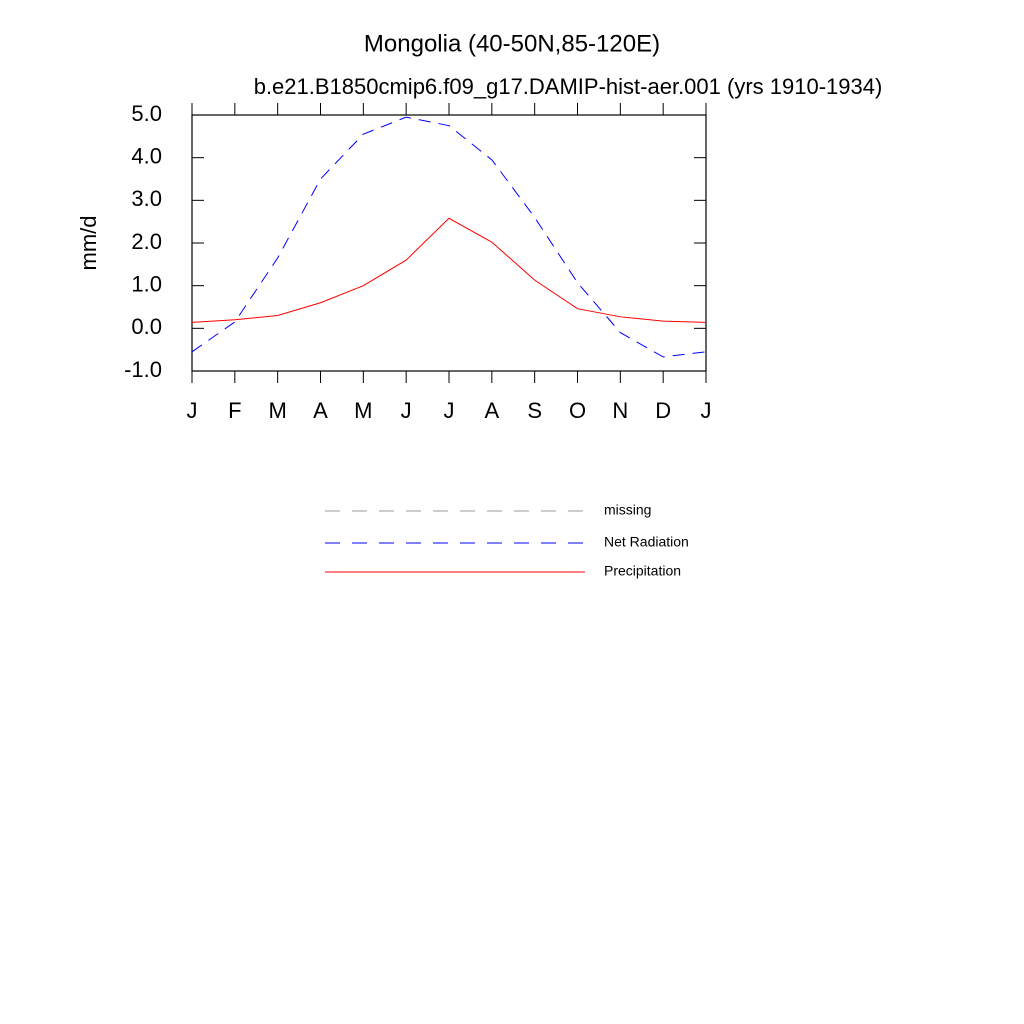 The height and width of the screenshot is (1024, 1024). Describe the element at coordinates (146, 283) in the screenshot. I see `y-tick-label: 1.0` at that location.